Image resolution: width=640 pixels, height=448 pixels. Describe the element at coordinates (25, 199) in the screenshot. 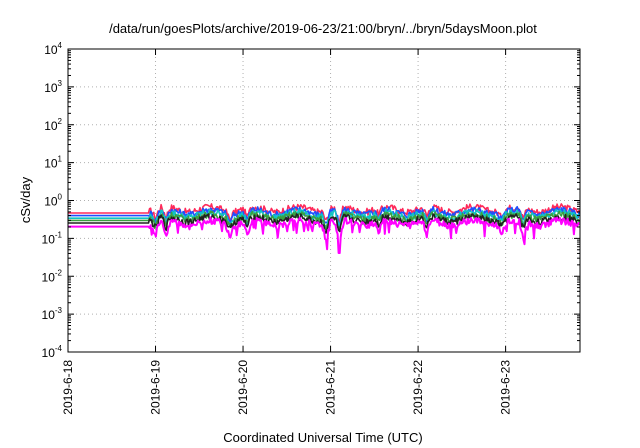

I see `y-axis-label: cSv/day` at that location.